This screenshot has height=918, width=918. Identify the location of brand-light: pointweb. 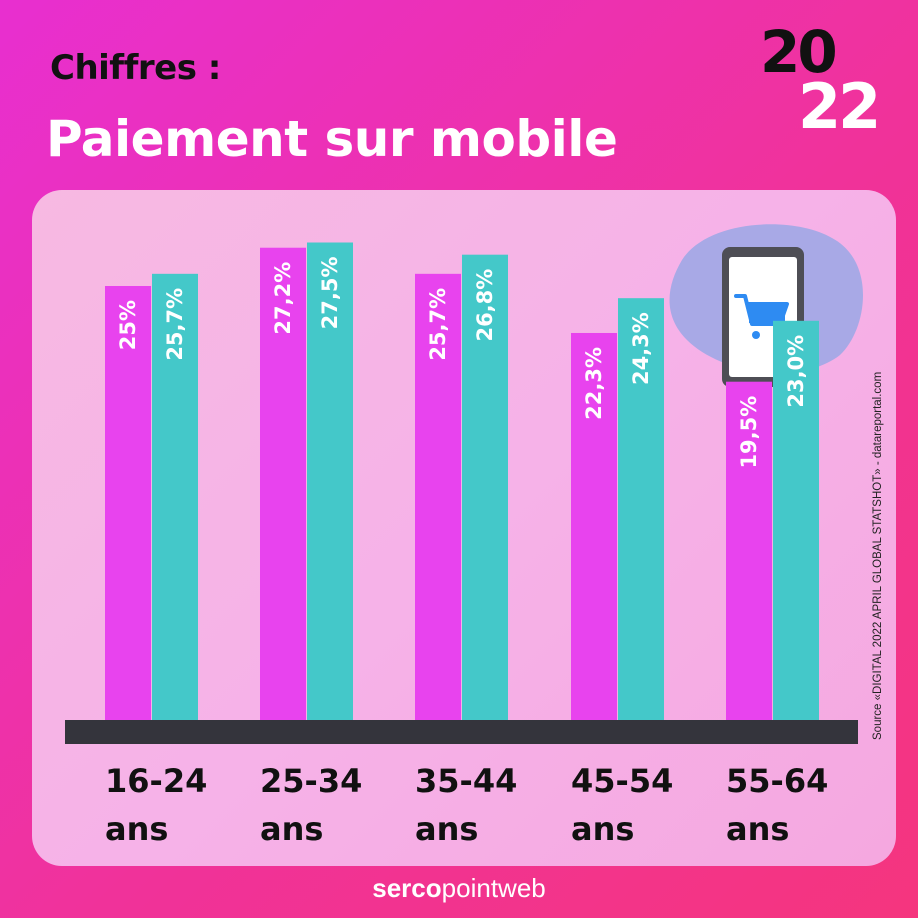
(493, 888).